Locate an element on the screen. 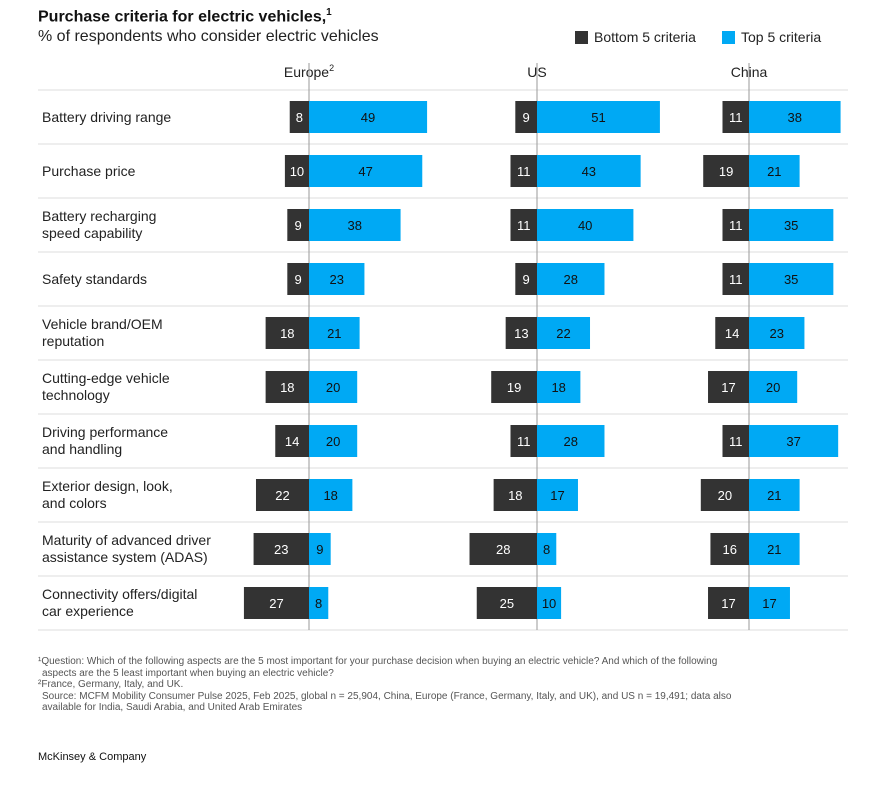 The image size is (875, 786). bar-label-bottom5: 14 is located at coordinates (292, 441).